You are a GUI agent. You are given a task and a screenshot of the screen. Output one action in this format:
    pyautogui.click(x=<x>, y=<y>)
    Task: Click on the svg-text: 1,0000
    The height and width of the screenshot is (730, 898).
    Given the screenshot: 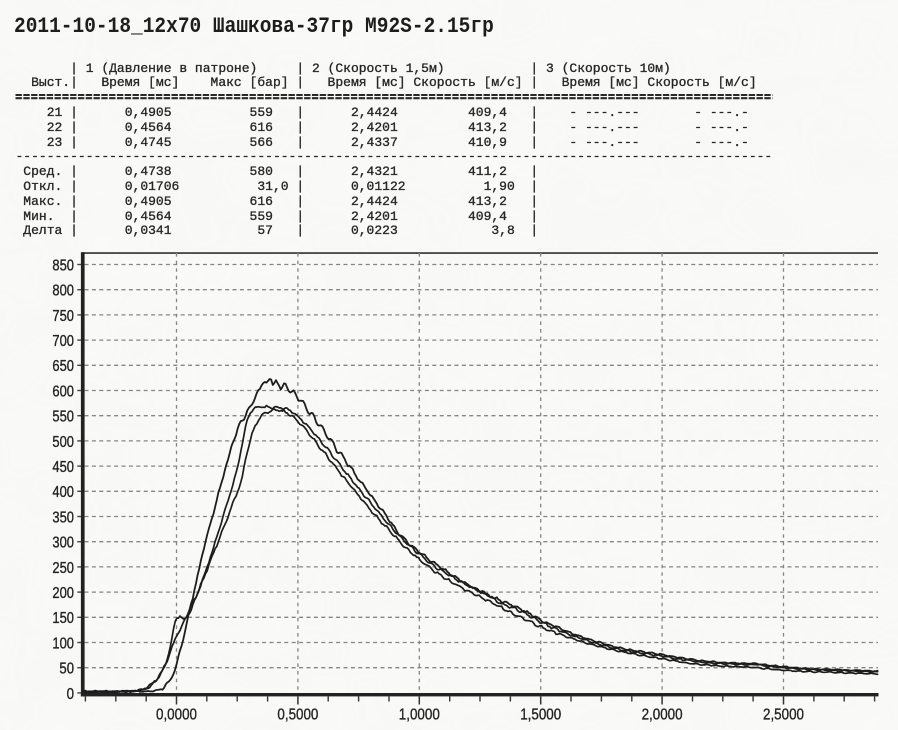 What is the action you would take?
    pyautogui.click(x=419, y=715)
    